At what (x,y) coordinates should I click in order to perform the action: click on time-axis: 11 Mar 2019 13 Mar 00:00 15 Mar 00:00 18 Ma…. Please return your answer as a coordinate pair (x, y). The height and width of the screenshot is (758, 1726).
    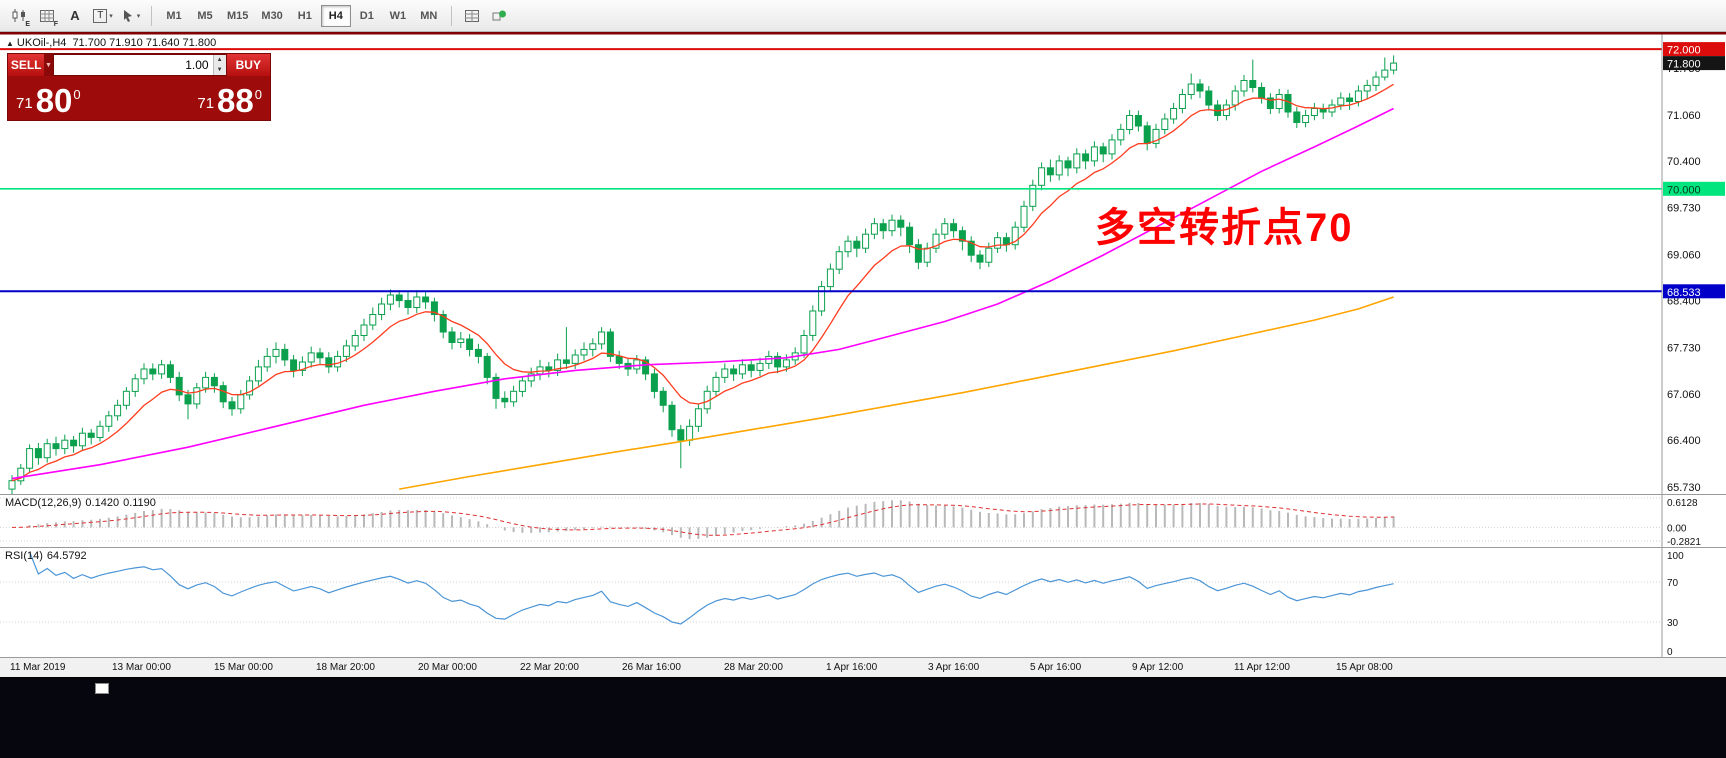
    Looking at the image, I should click on (863, 667).